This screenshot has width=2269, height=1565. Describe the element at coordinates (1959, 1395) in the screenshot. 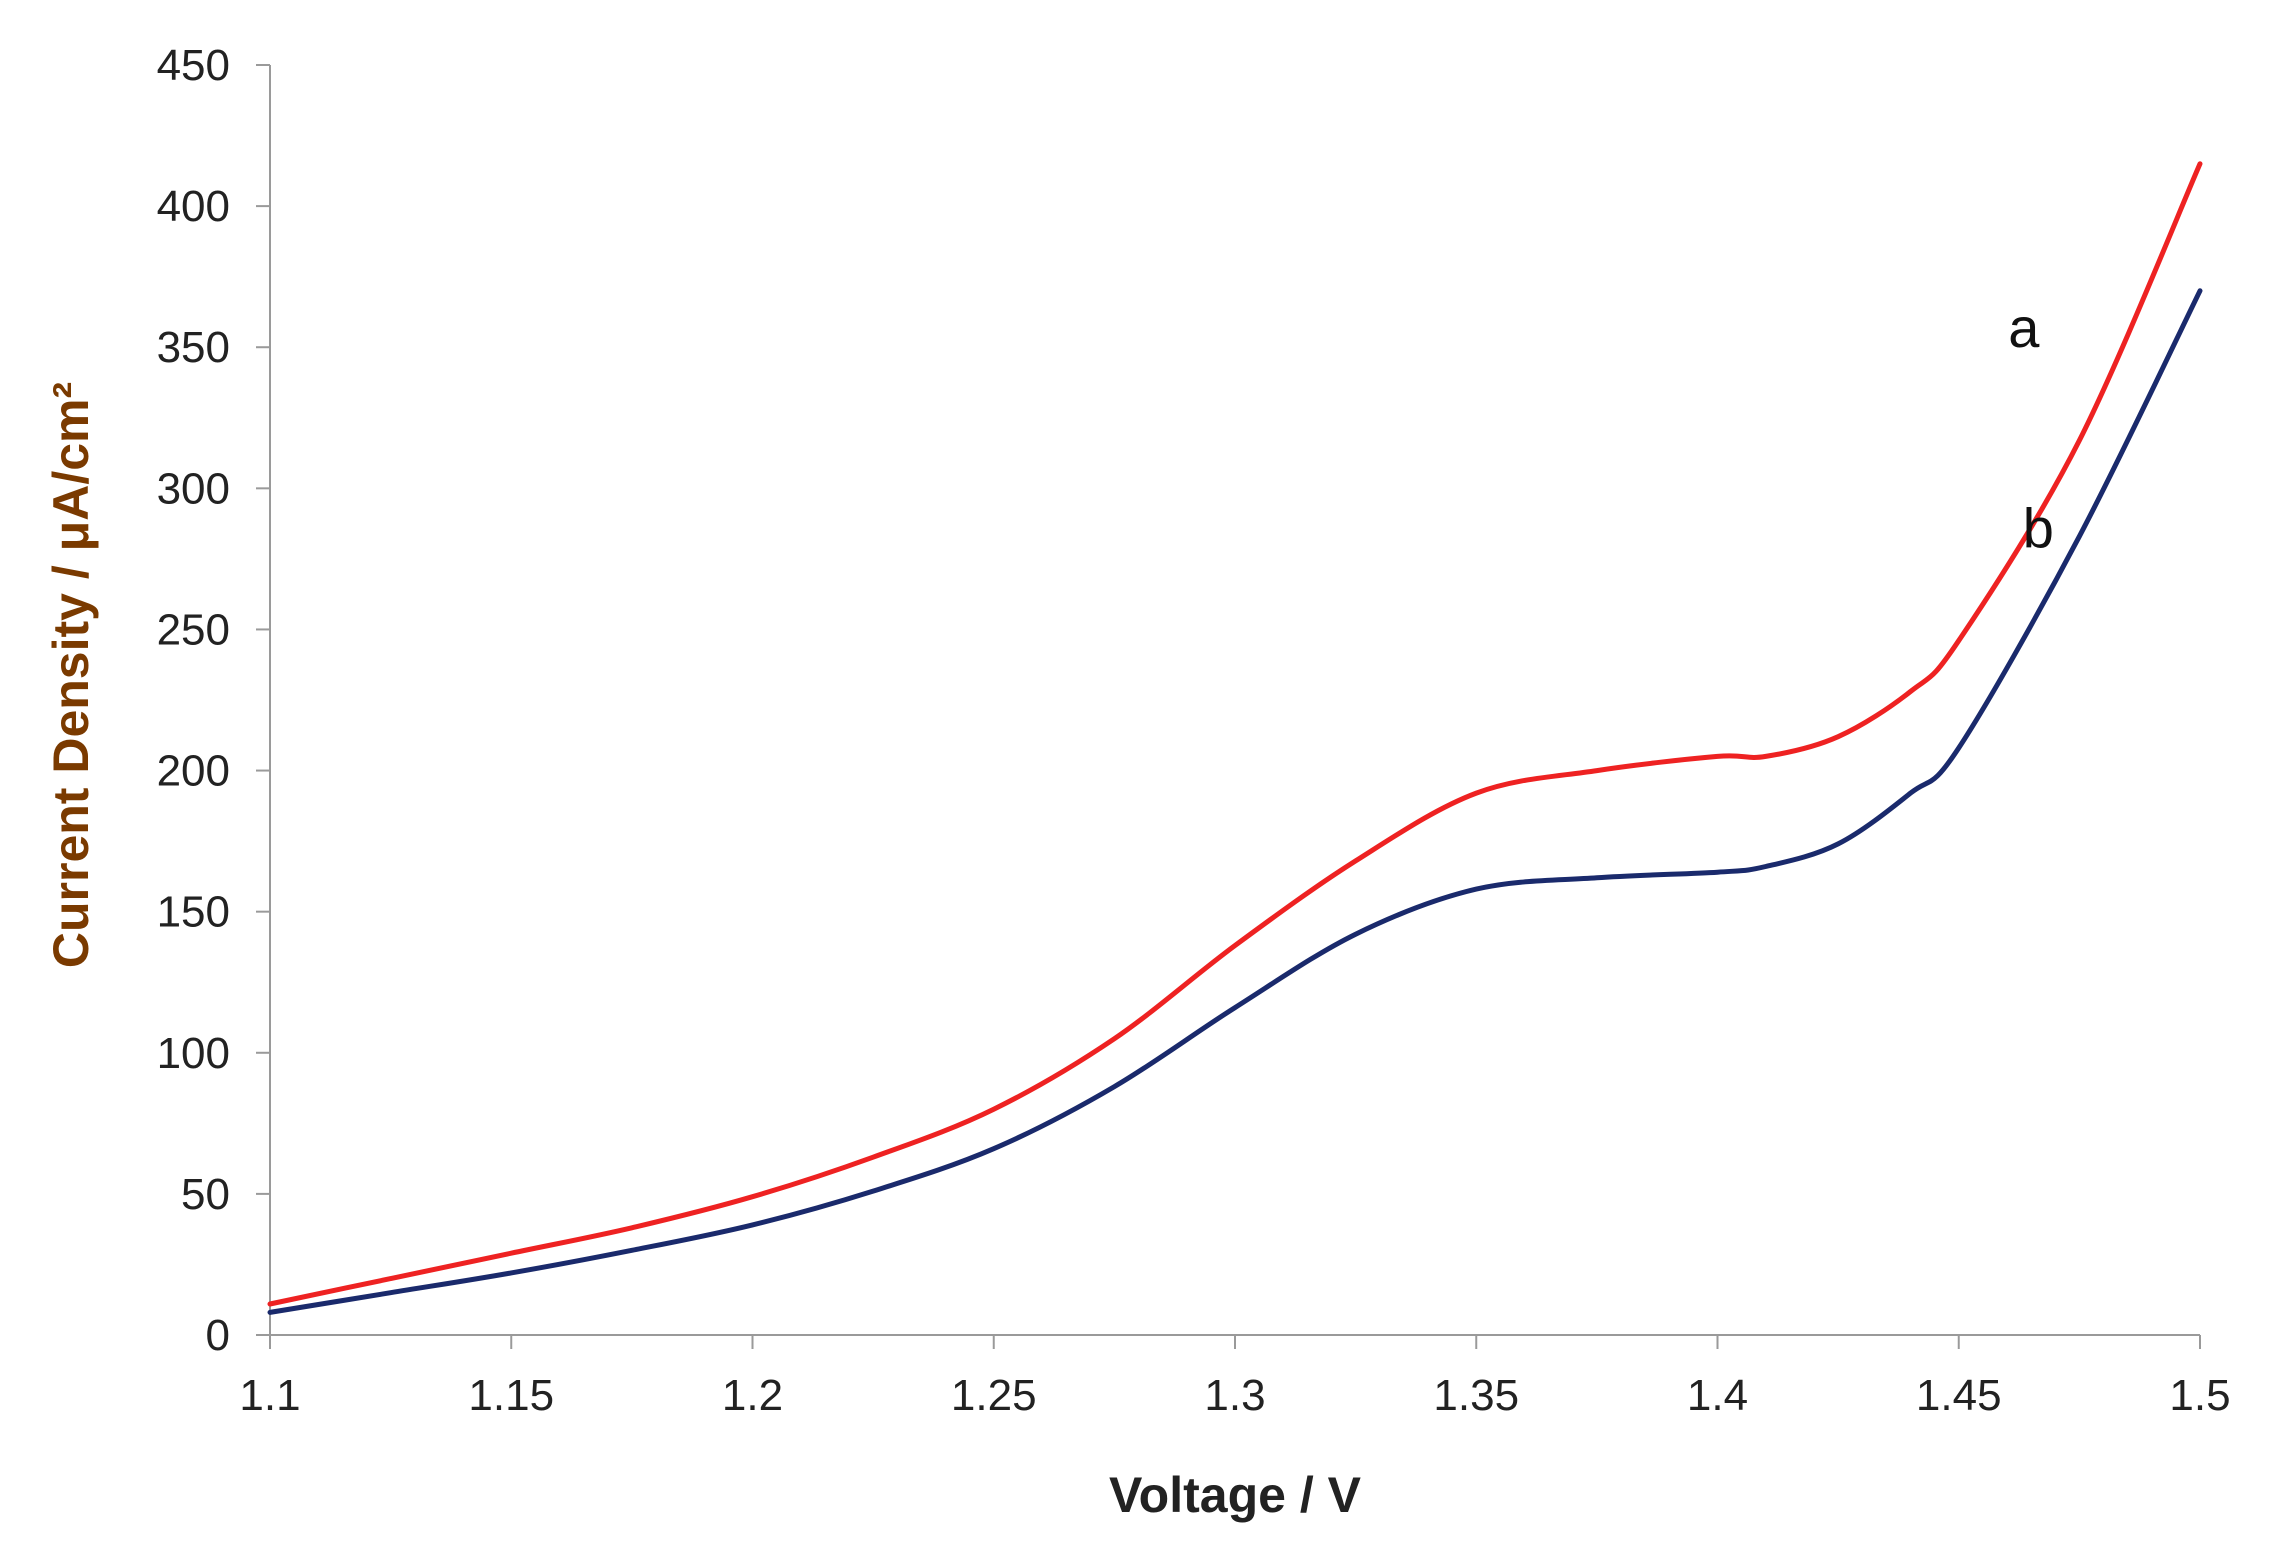

I see `x-tick-label: 1.45` at that location.